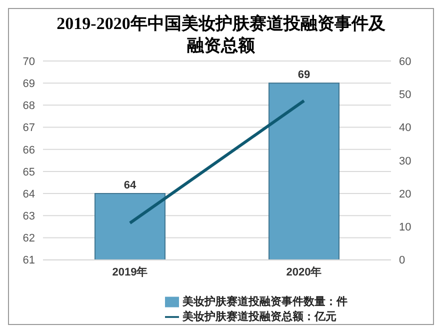 The image size is (442, 333). What do you see at coordinates (405, 128) in the screenshot?
I see `y2-tick-label: 40` at bounding box center [405, 128].